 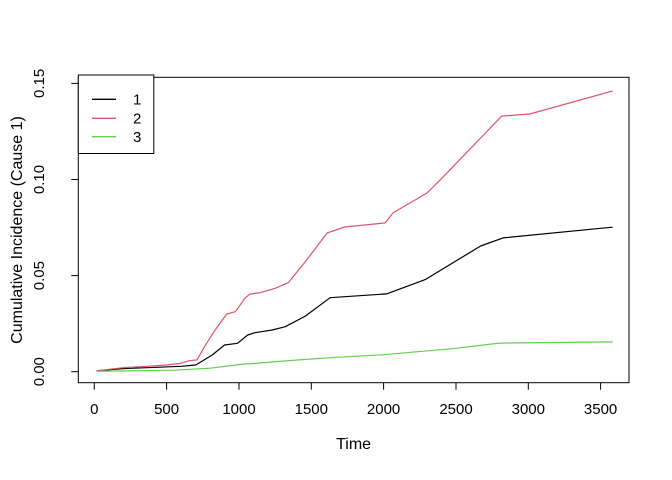 What do you see at coordinates (347, 386) in the screenshot?
I see `x-axis-ticks` at bounding box center [347, 386].